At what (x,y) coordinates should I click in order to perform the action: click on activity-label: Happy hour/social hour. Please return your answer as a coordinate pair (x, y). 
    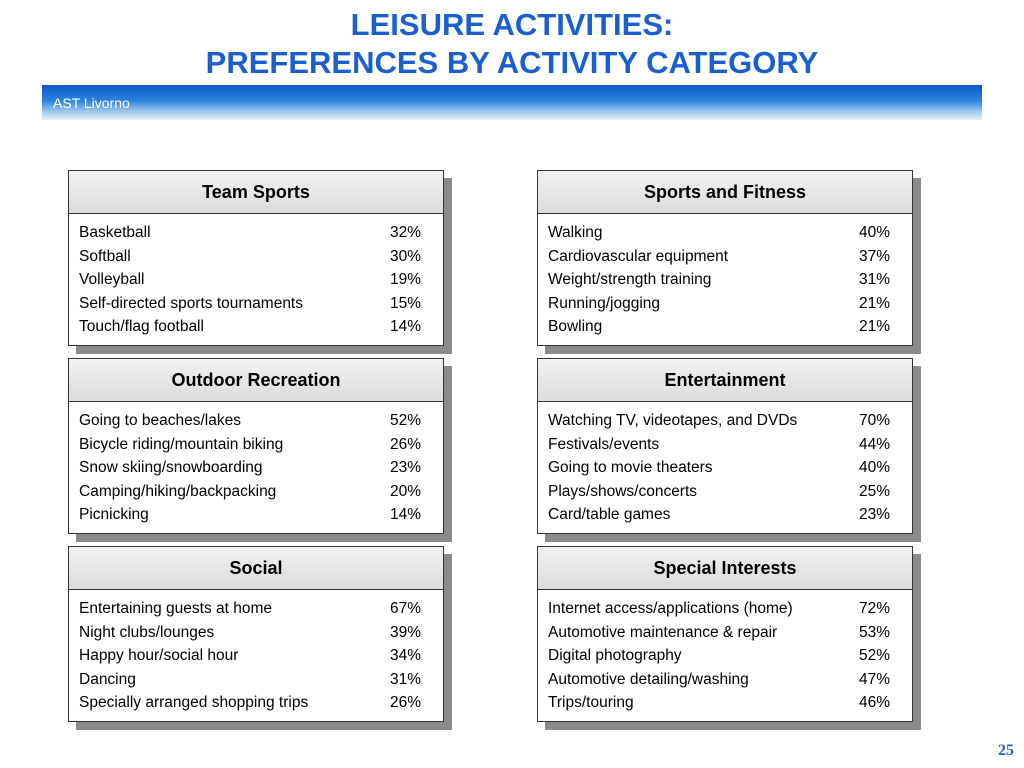
    Looking at the image, I should click on (159, 656).